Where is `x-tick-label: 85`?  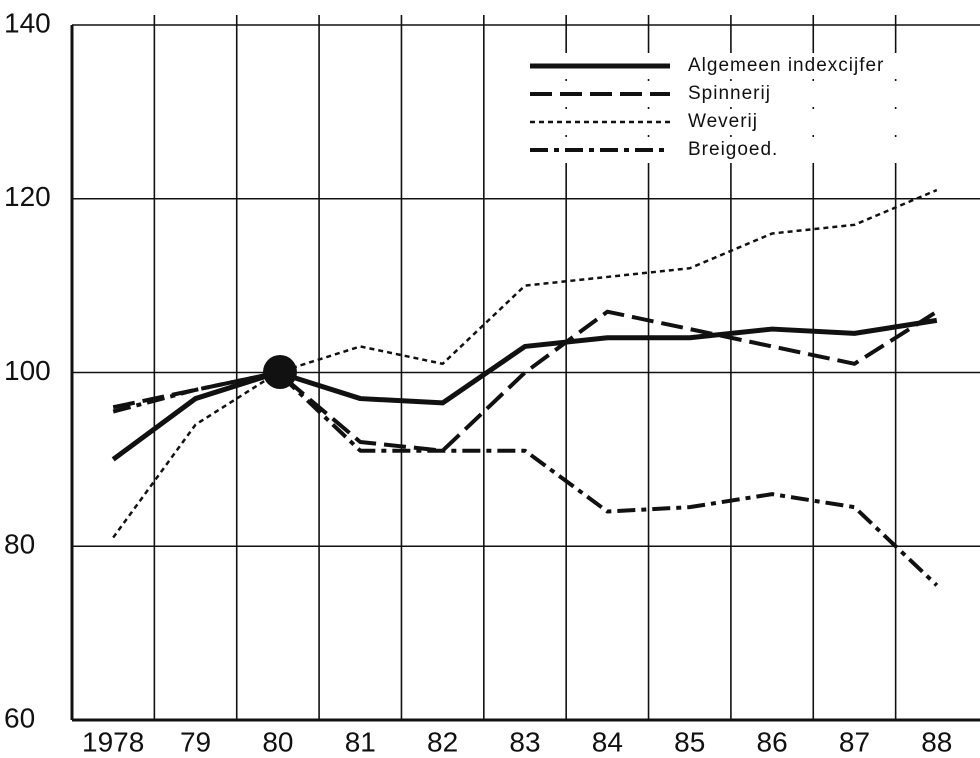
x-tick-label: 85 is located at coordinates (689, 741).